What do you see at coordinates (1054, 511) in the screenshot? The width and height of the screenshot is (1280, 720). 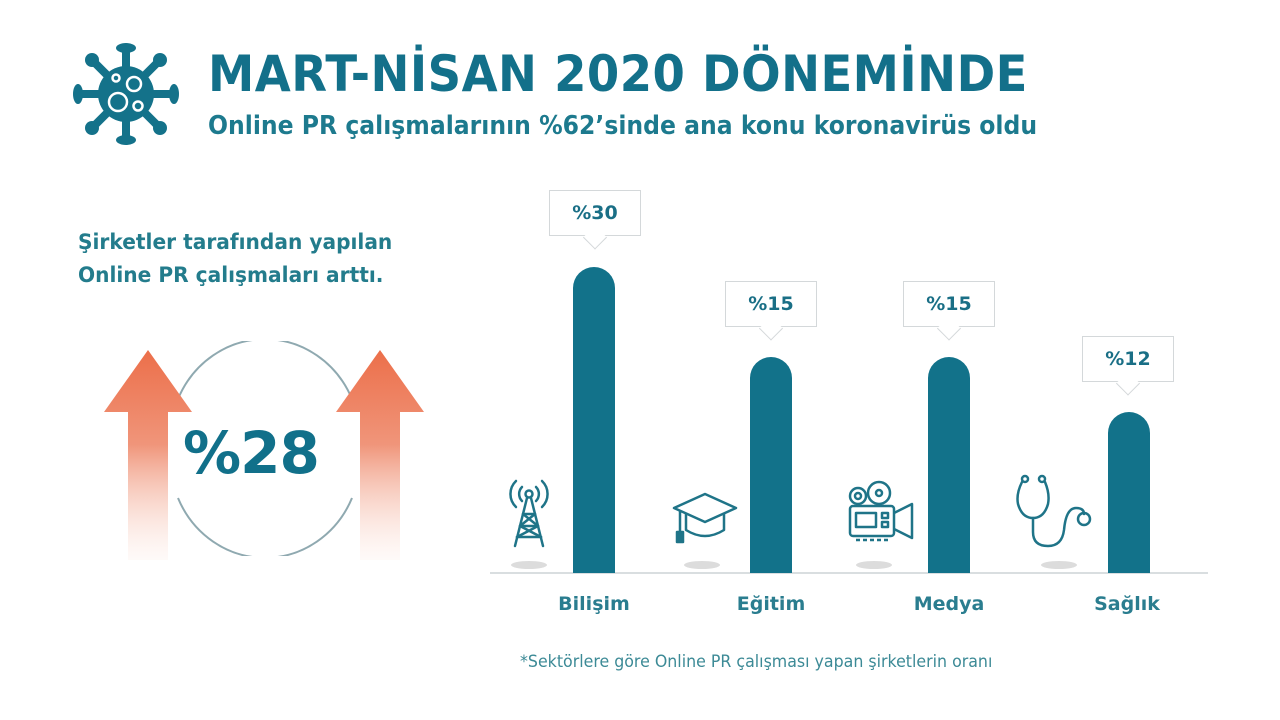 I see `stethoscope-icon` at bounding box center [1054, 511].